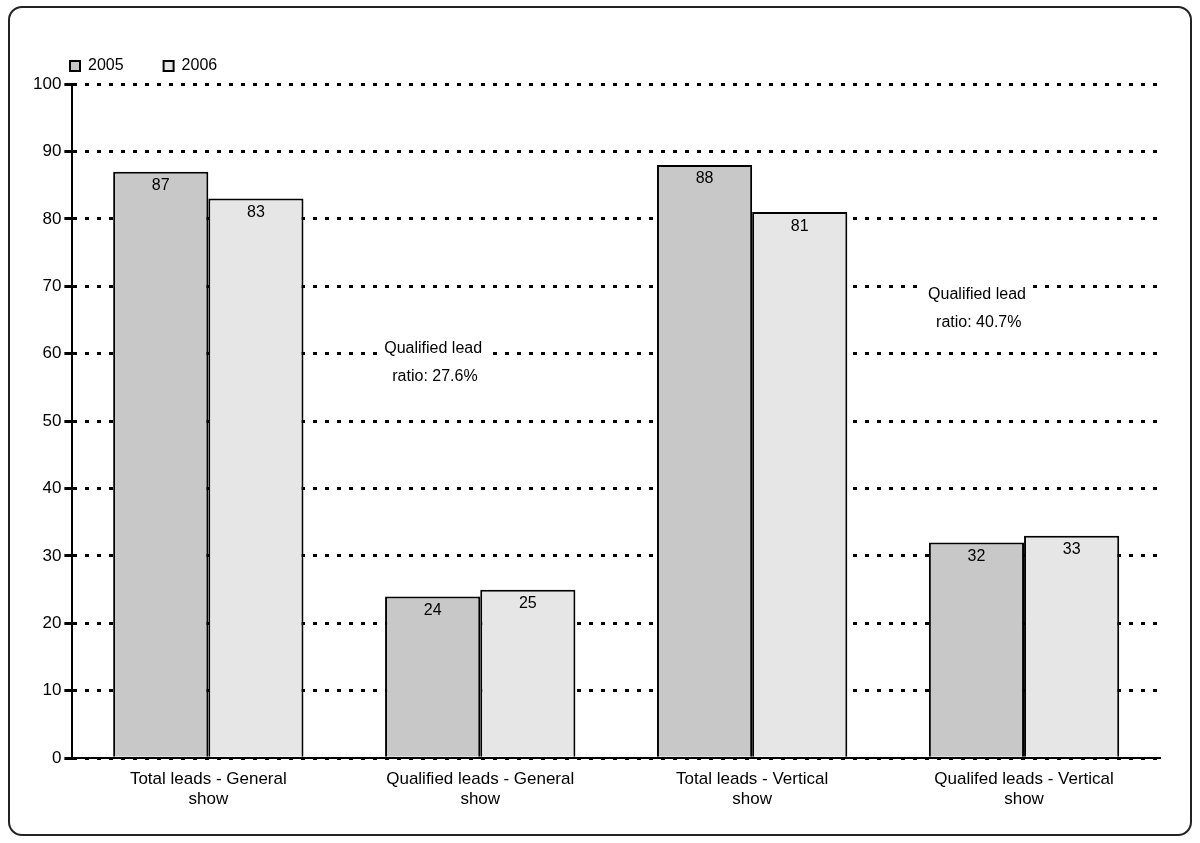 This screenshot has width=1200, height=843. I want to click on y-tick-label: 50, so click(52, 420).